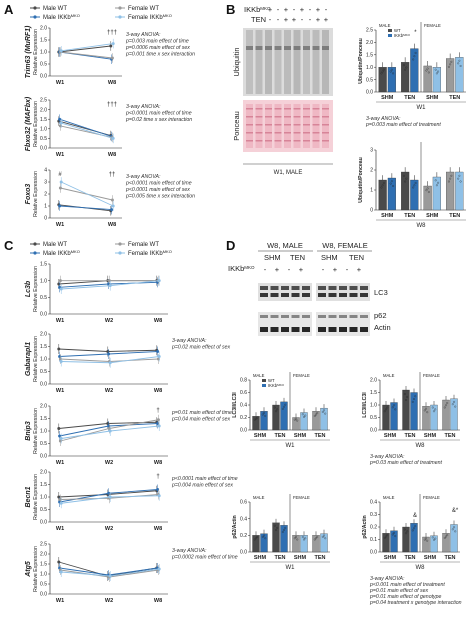 The image size is (474, 619). What do you see at coordinates (60, 601) in the screenshot?
I see `c4-xtick-label: W1` at bounding box center [60, 601].